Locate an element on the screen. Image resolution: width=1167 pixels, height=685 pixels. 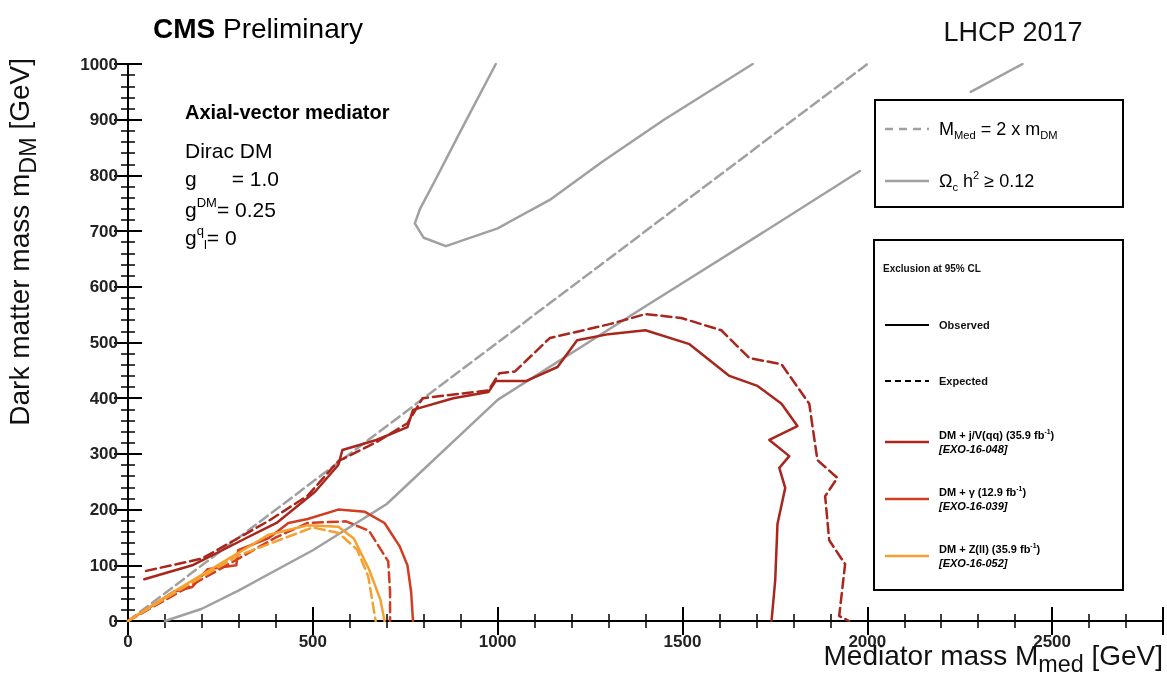
chart-title: CMS Preliminary is located at coordinates (258, 28).